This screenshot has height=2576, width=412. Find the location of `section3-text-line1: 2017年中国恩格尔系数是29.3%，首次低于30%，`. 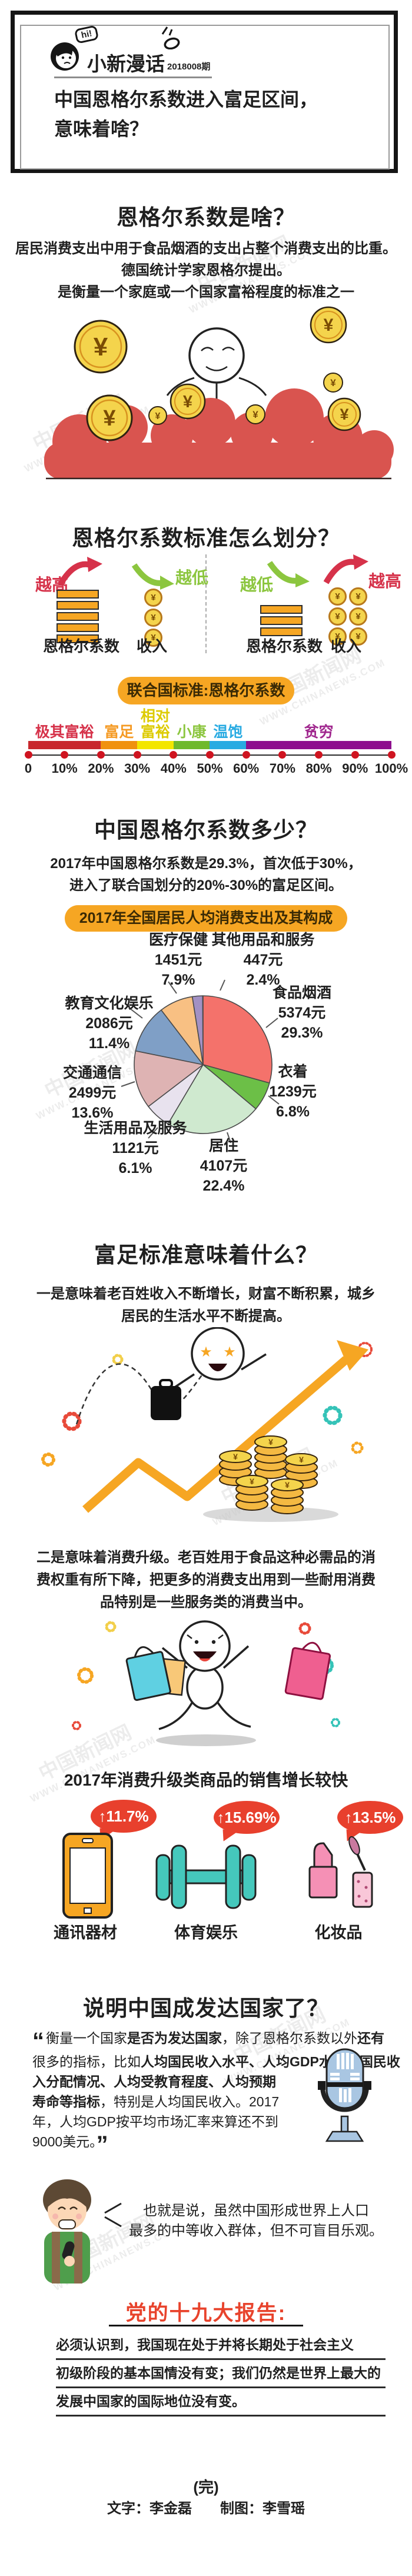

section3-text-line1: 2017年中国恩格尔系数是29.3%，首次低于30%， is located at coordinates (206, 864).